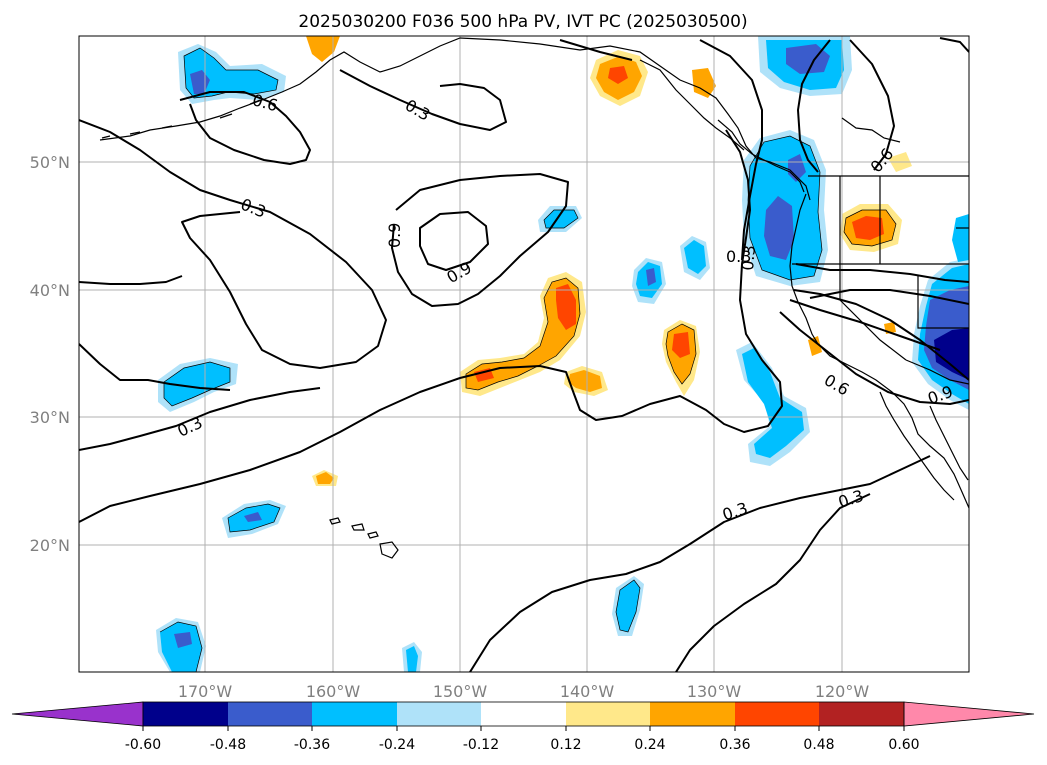 The height and width of the screenshot is (765, 1047). What do you see at coordinates (842, 691) in the screenshot?
I see `lon-label-120w: 120°W` at bounding box center [842, 691].